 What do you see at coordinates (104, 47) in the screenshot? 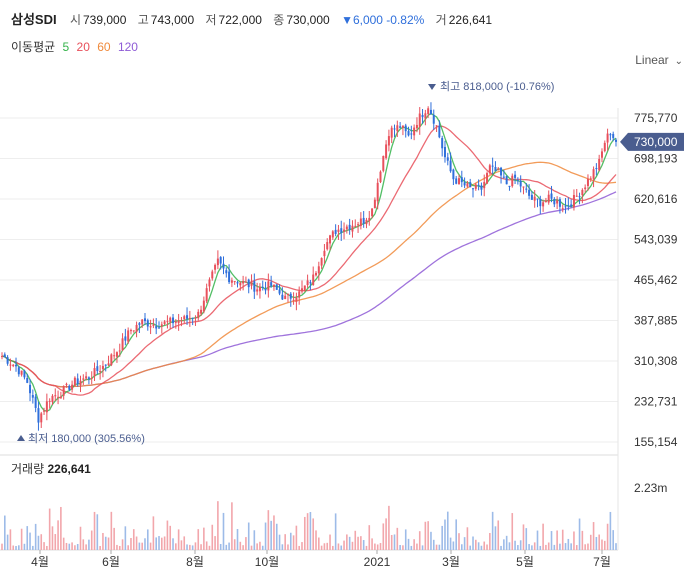
I see `ma-legend-60: 60` at bounding box center [104, 47].